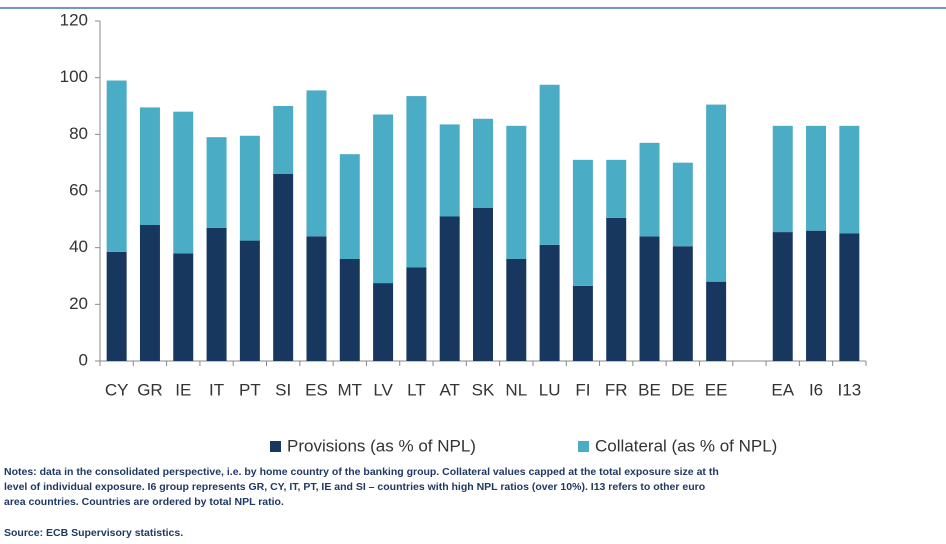  What do you see at coordinates (416, 389) in the screenshot?
I see `x-tick-label: LT` at bounding box center [416, 389].